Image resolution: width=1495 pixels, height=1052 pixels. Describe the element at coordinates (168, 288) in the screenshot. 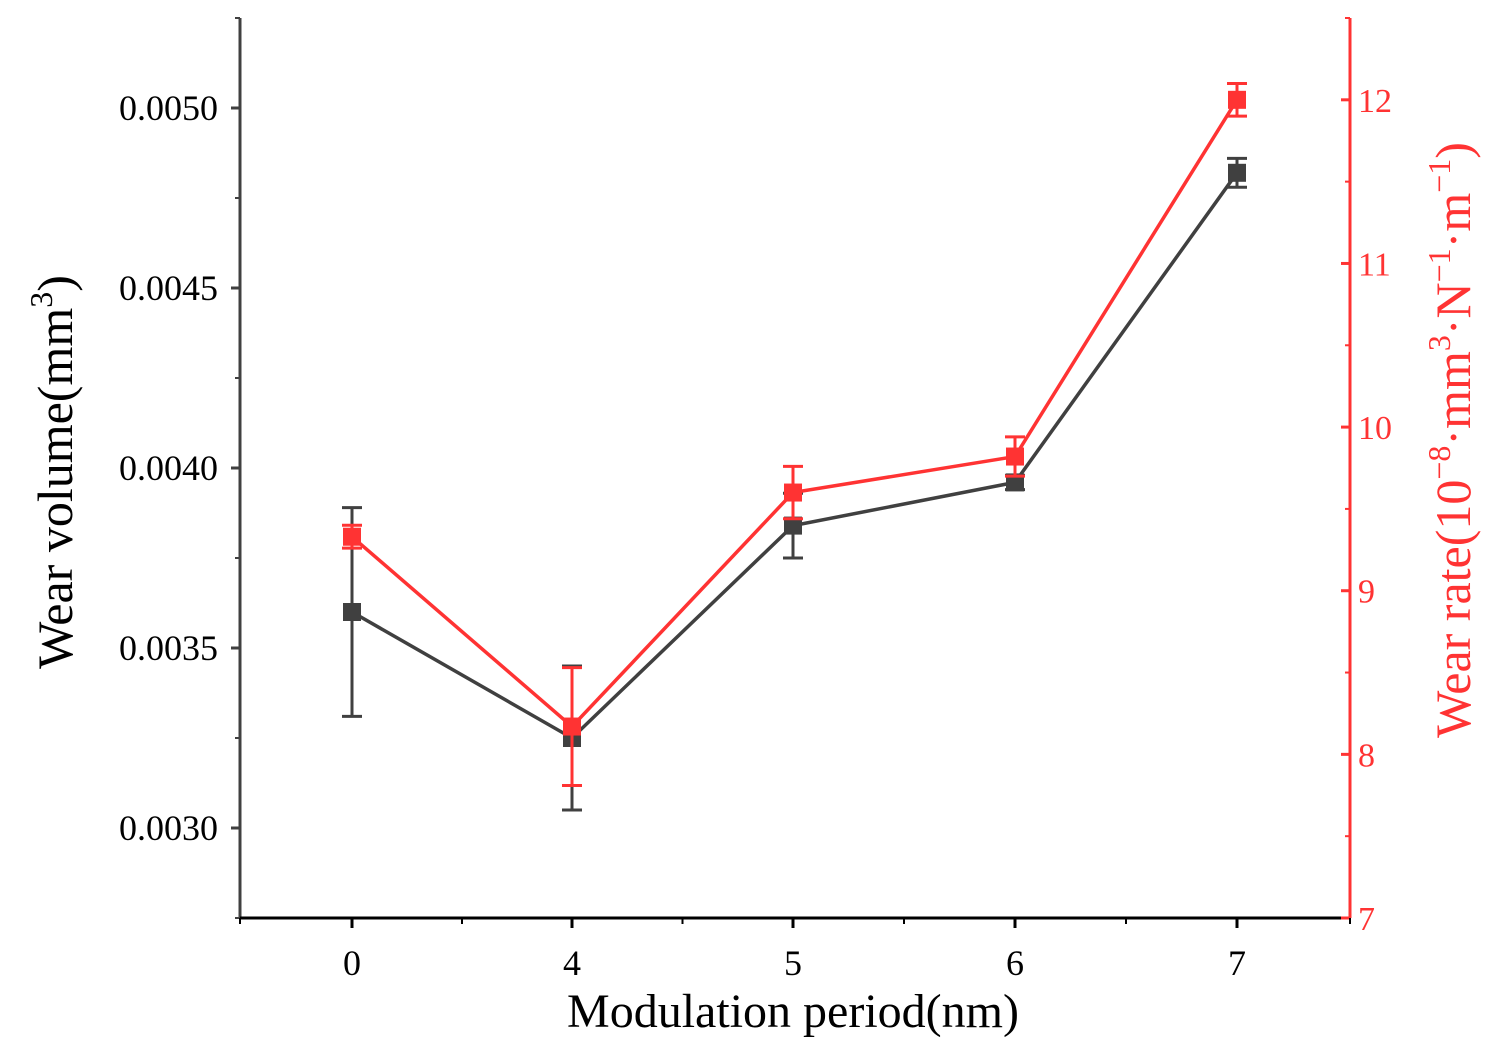

I see `y-left-tick-label: 0.0045` at that location.